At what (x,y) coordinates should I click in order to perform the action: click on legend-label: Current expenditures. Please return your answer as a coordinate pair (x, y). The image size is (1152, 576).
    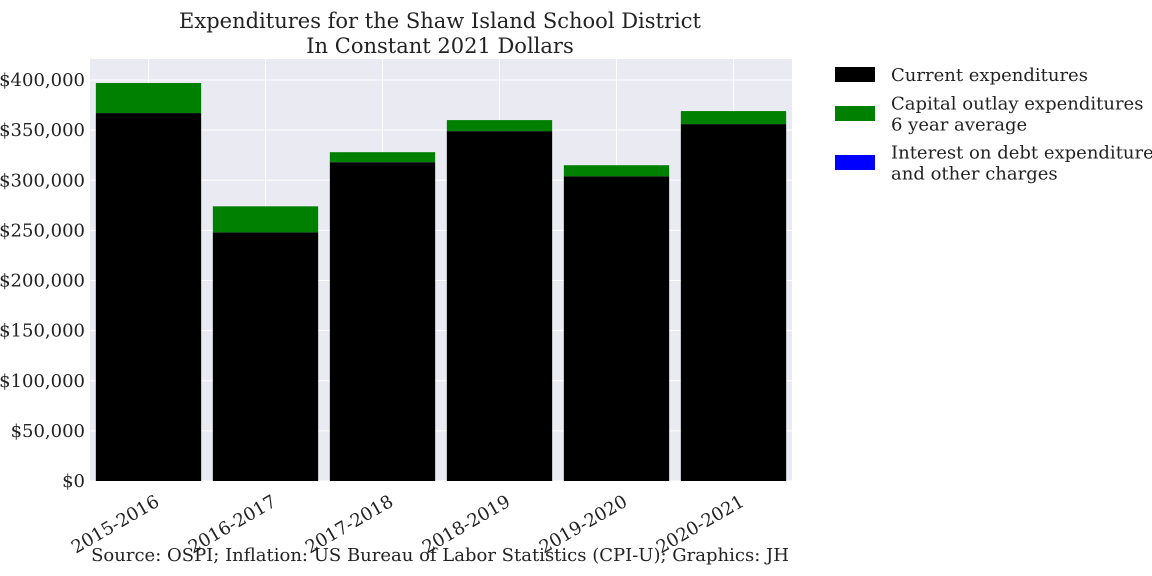
    Looking at the image, I should click on (989, 75).